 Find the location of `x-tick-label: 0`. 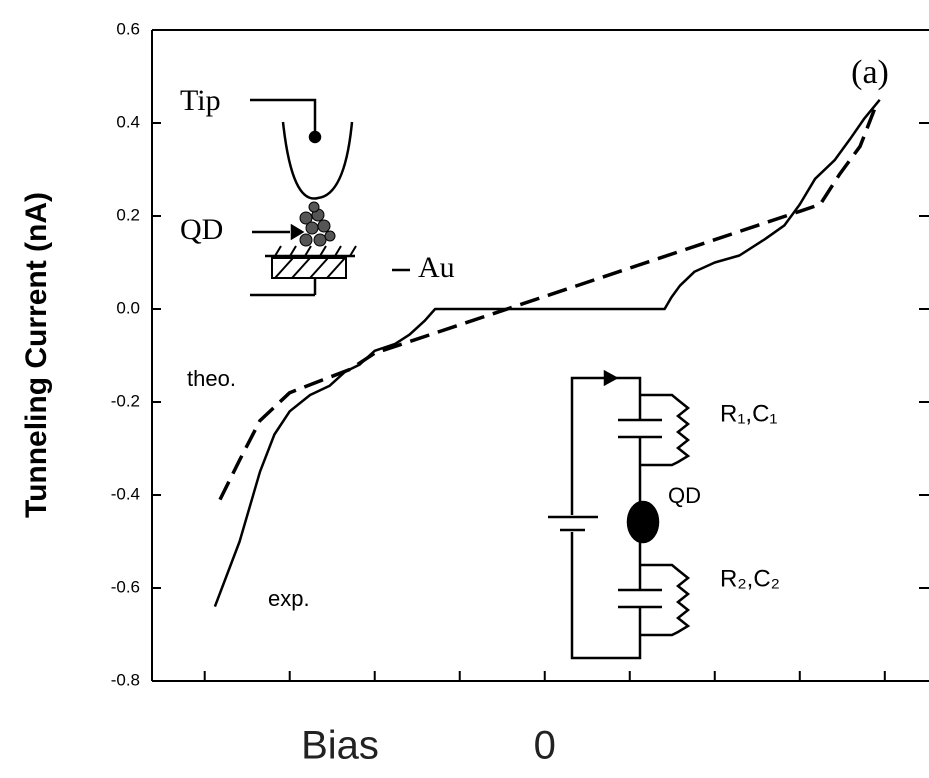

x-tick-label: 0 is located at coordinates (545, 746).